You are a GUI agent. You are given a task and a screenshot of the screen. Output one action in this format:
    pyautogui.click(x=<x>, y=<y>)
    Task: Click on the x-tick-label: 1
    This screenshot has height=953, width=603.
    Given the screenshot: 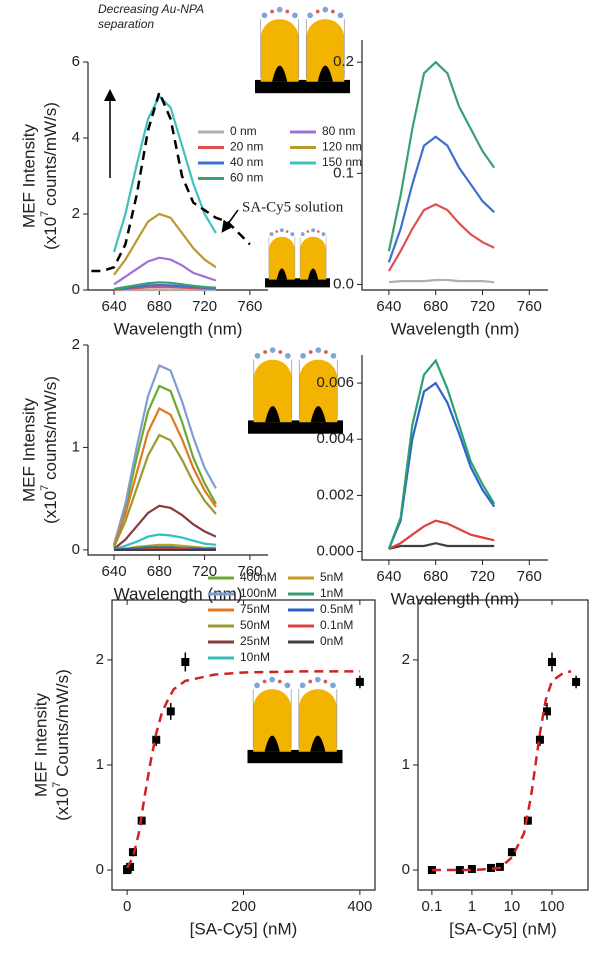 What is the action you would take?
    pyautogui.click(x=472, y=906)
    